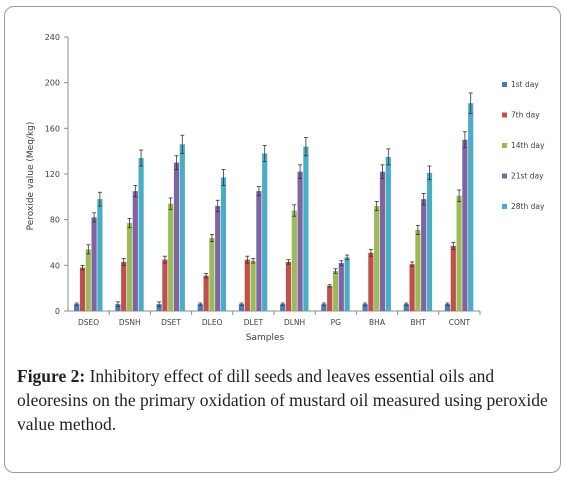 Image resolution: width=569 pixels, height=481 pixels. What do you see at coordinates (336, 322) in the screenshot?
I see `x-category-label: PG` at bounding box center [336, 322].